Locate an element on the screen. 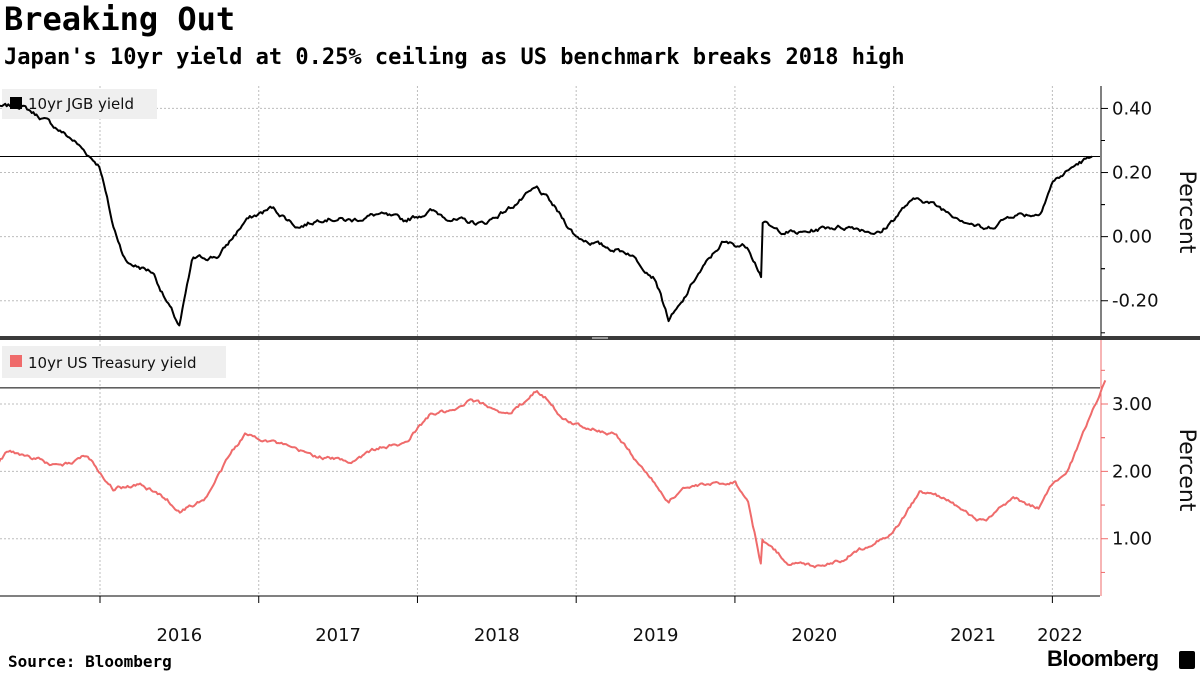 This screenshot has height=675, width=1200. ust-legend-box is located at coordinates (114, 362).